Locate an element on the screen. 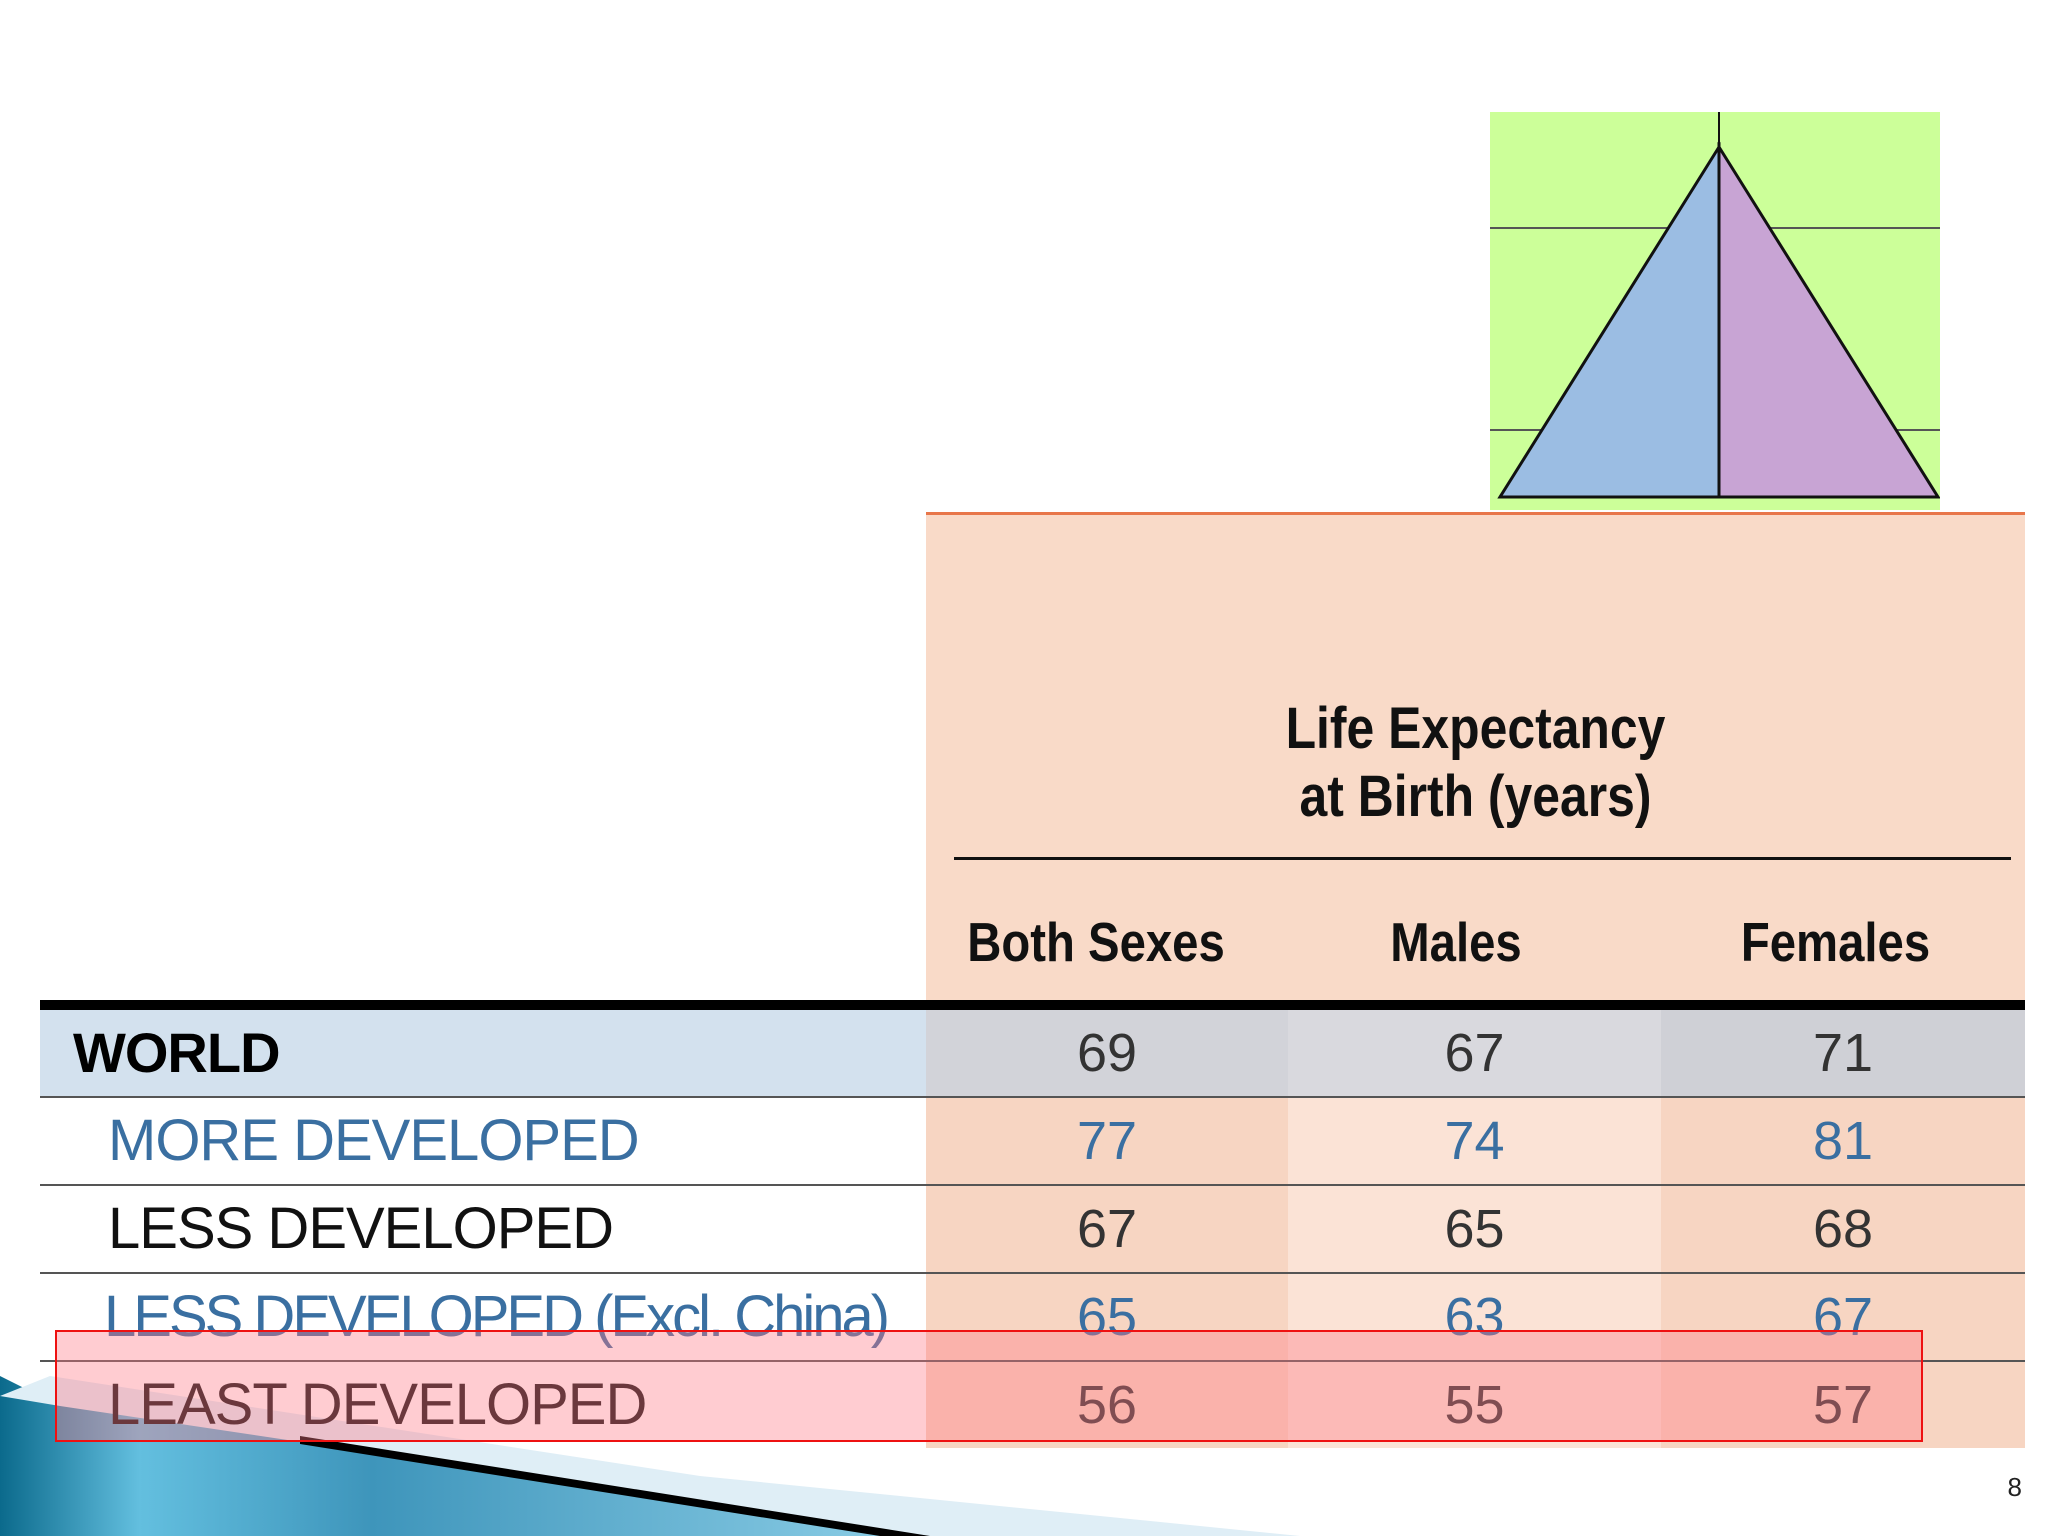 The width and height of the screenshot is (2048, 1536). row-label: LESS DEVELOPED is located at coordinates (361, 1228).